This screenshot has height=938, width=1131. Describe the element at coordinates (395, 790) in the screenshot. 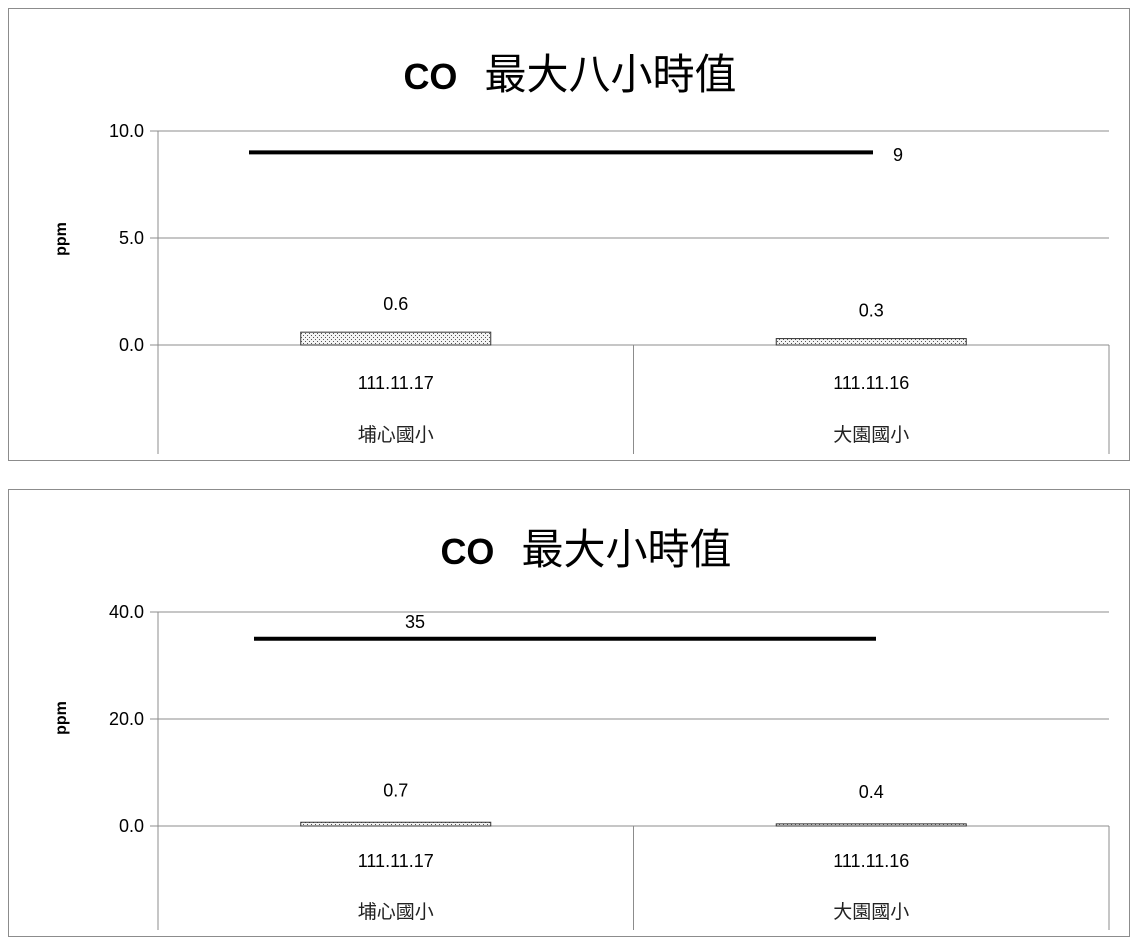

I see `data-label: 0.7` at that location.